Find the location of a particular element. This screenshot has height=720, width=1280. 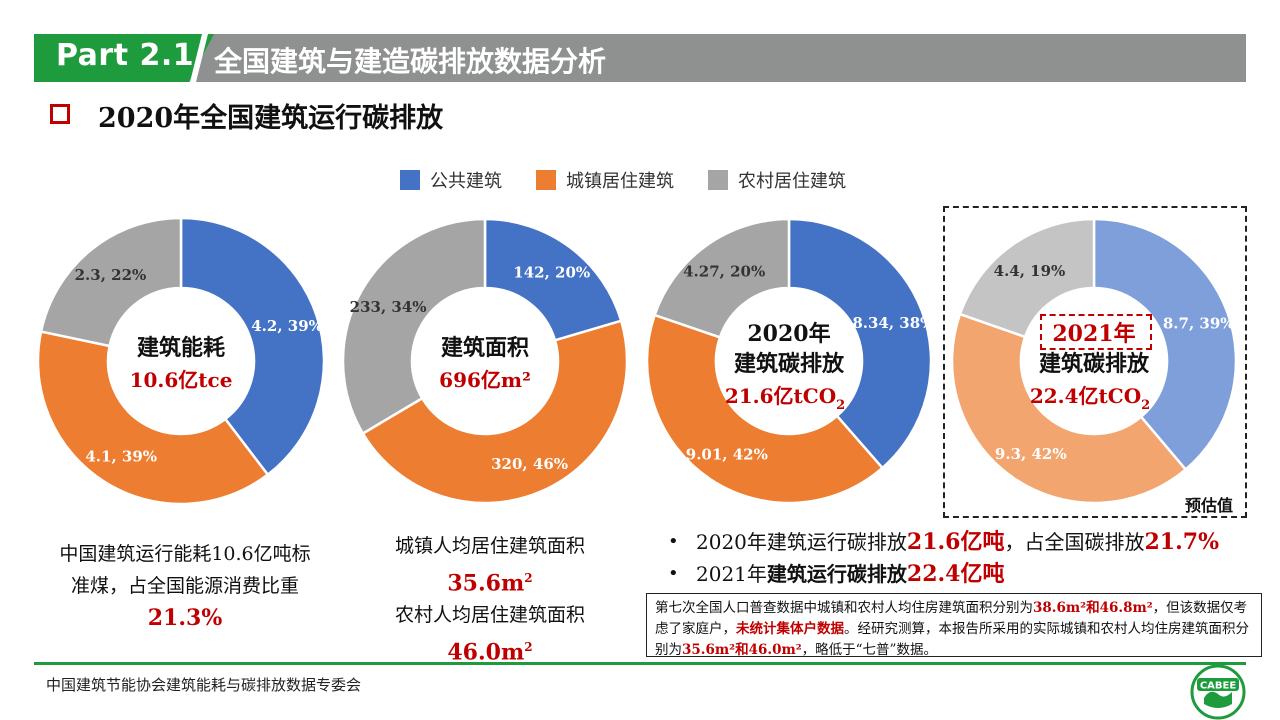

note-p4: ，略低于“七普”数据。 is located at coordinates (869, 650).